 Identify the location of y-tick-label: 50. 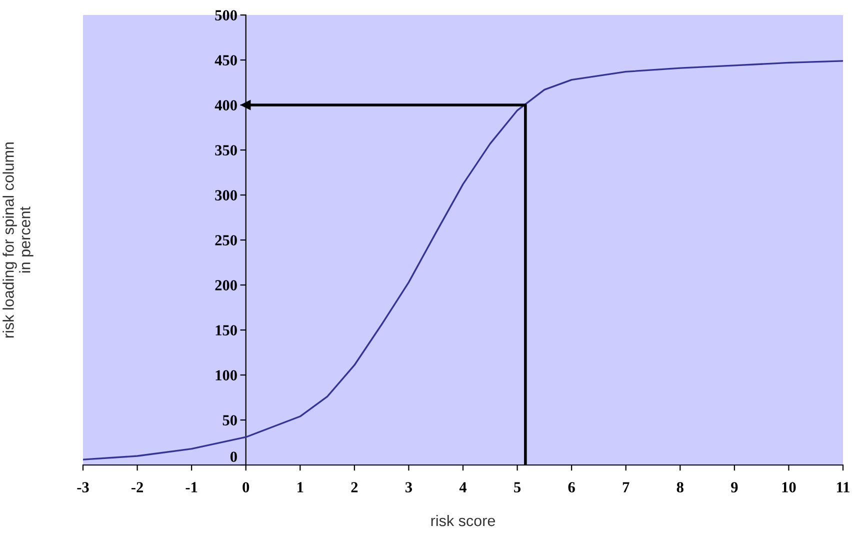
(229, 420).